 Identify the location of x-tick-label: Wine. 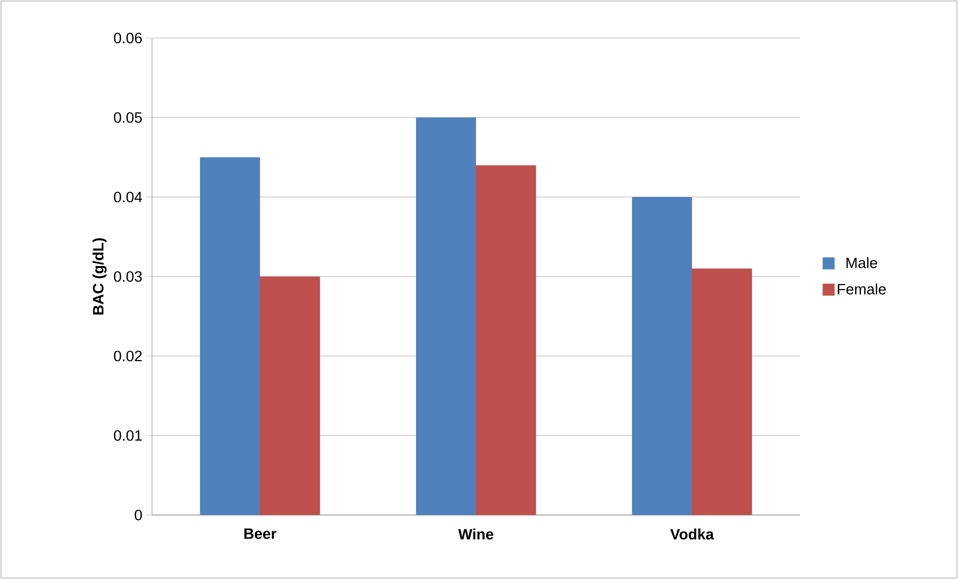
(476, 534).